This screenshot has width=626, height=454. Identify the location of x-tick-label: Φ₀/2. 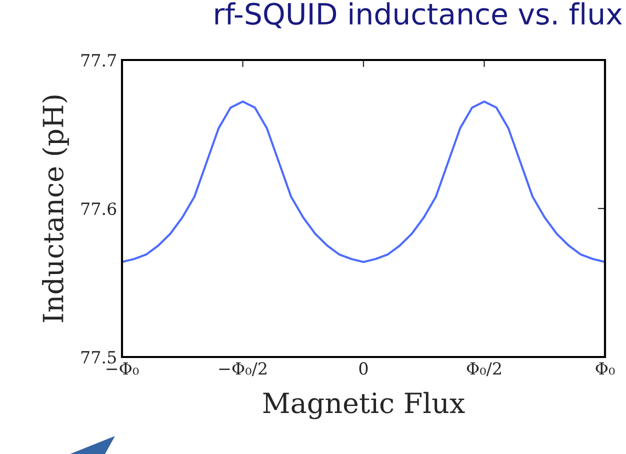
(483, 369).